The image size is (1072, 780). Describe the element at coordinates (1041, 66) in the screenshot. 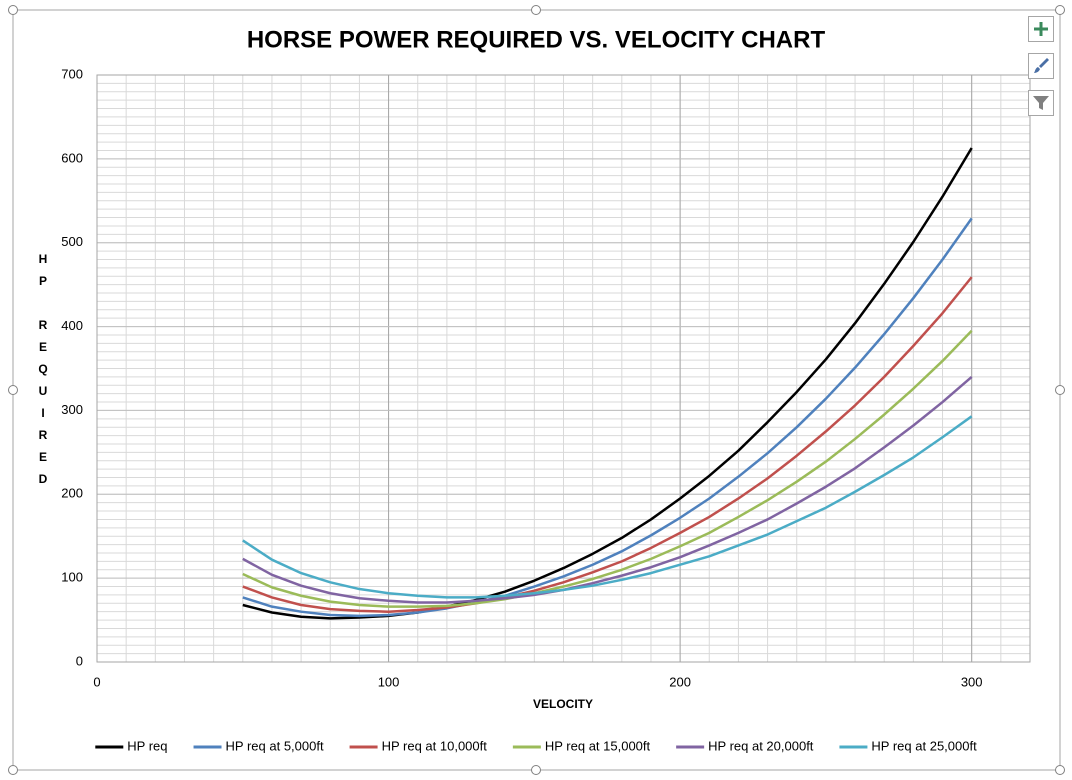

I see `style-button` at that location.